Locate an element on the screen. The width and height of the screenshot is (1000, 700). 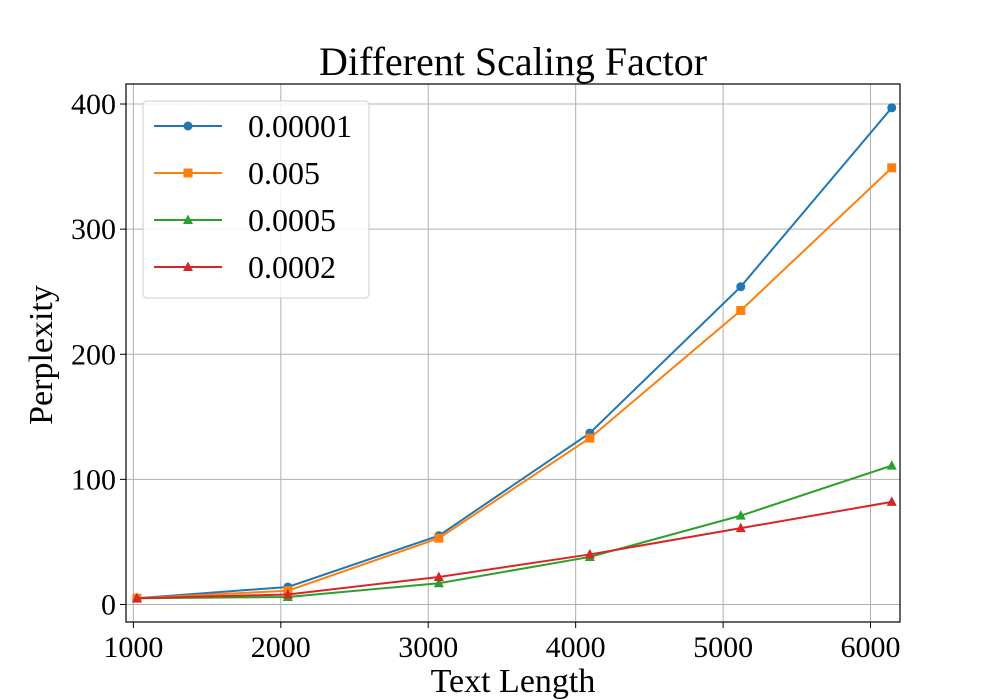
legend-box is located at coordinates (256, 199).